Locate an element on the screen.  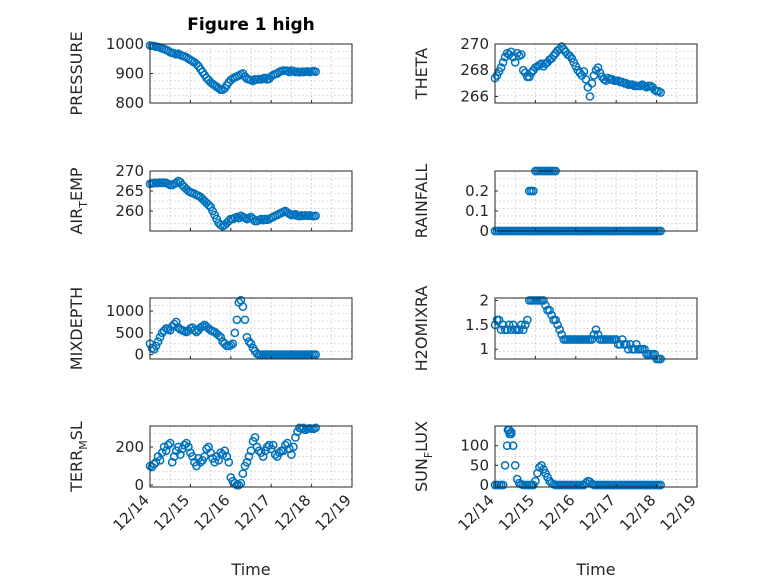
y-tick-label: 900 is located at coordinates (129, 74).